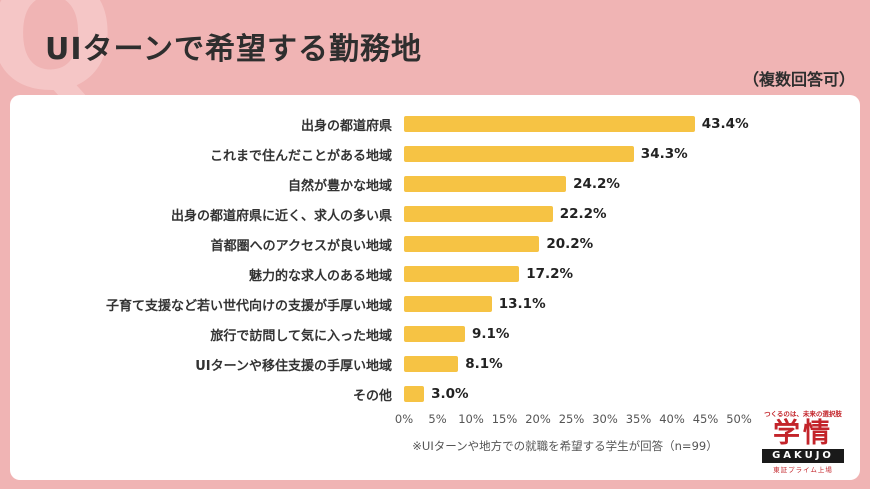 The width and height of the screenshot is (870, 489). I want to click on x-axis-tick: 0%, so click(404, 419).